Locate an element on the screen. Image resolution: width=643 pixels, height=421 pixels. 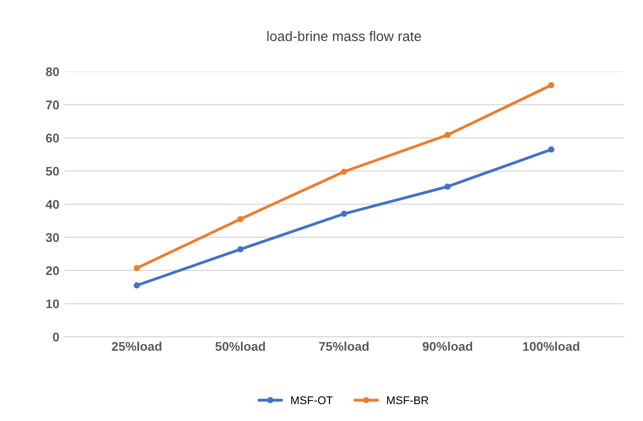
y-tick-label: 20 is located at coordinates (52, 271).